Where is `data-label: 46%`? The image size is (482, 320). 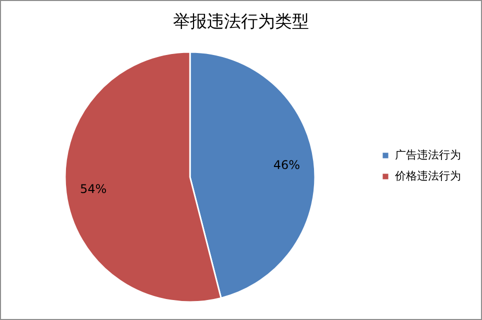 data-label: 46% is located at coordinates (286, 165).